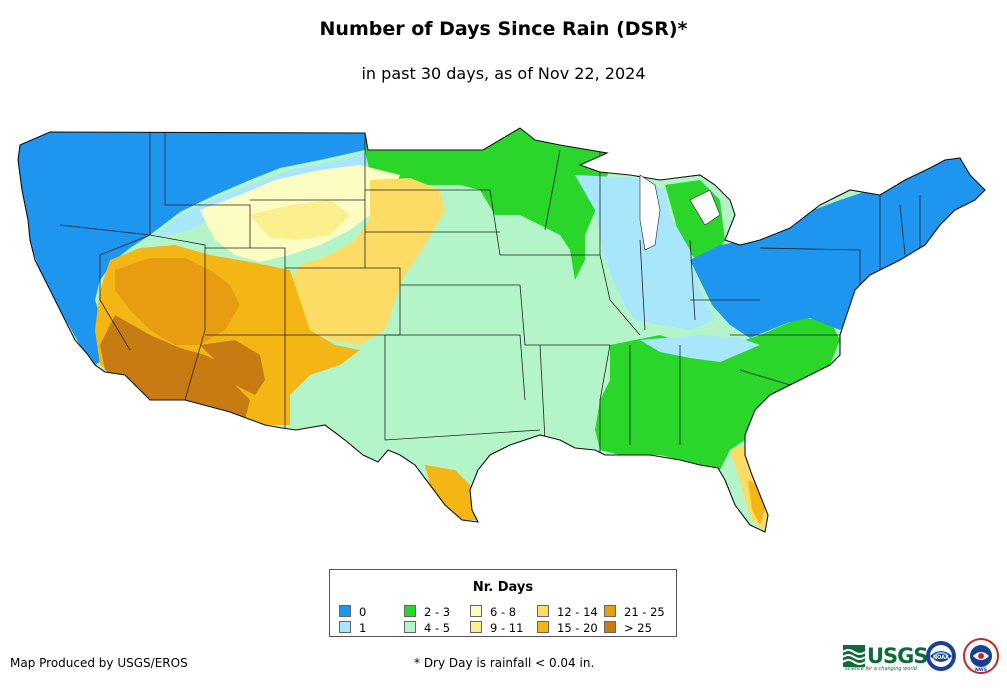 The image size is (1007, 691). Describe the element at coordinates (503, 587) in the screenshot. I see `legend-title: Nr. Days` at that location.